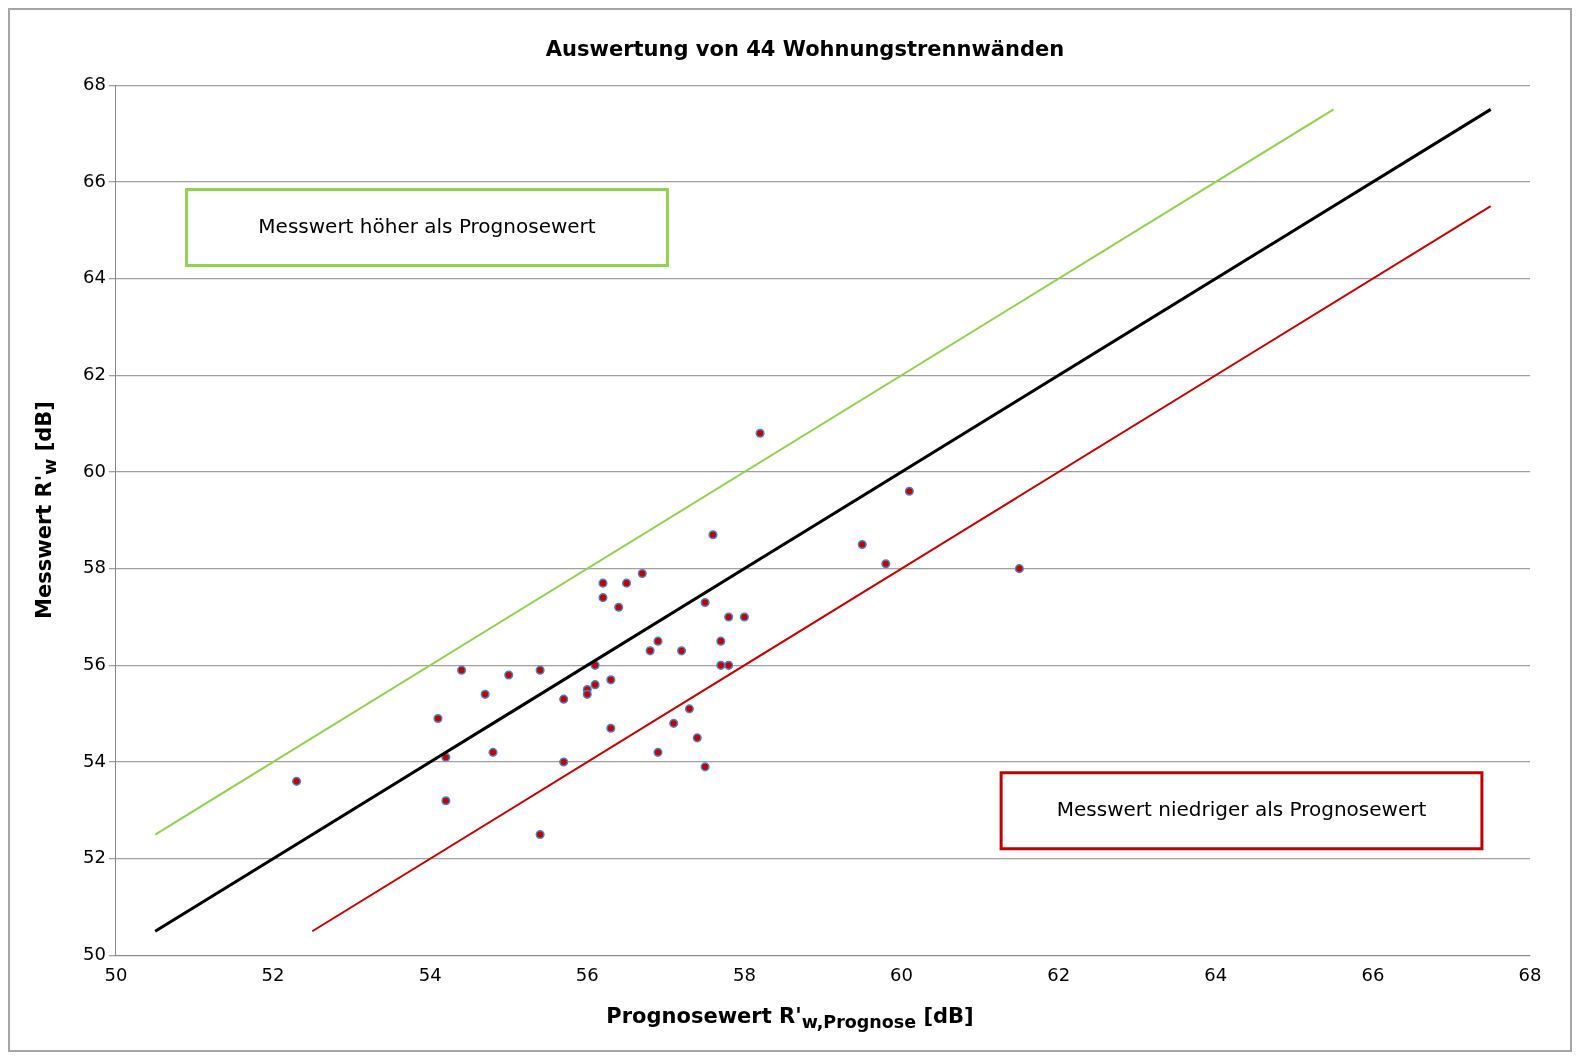 The height and width of the screenshot is (1064, 1580). I want to click on y-tick-label: 64, so click(94, 277).